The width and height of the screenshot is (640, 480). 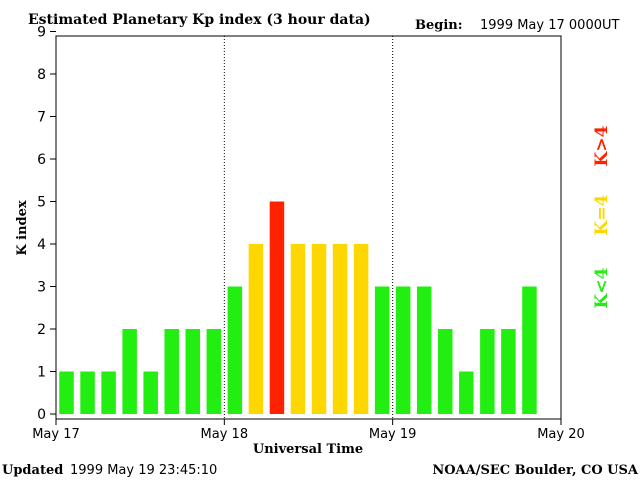 I want to click on x-tick-label: May 17, so click(x=56, y=434).